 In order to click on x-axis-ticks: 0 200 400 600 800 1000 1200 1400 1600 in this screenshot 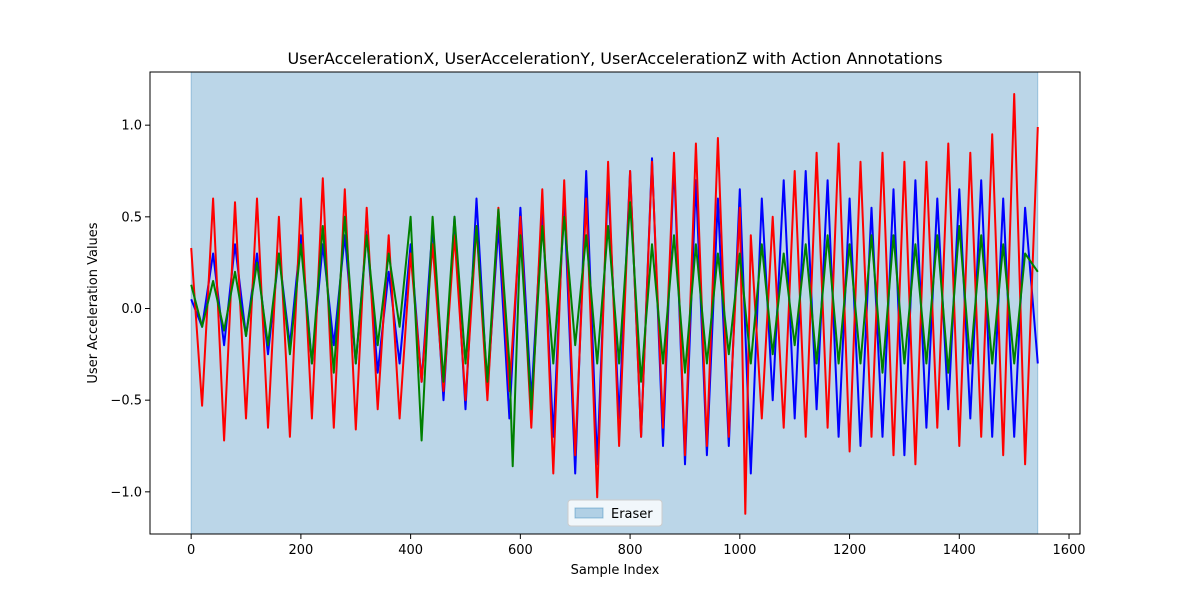, I will do `click(636, 546)`.